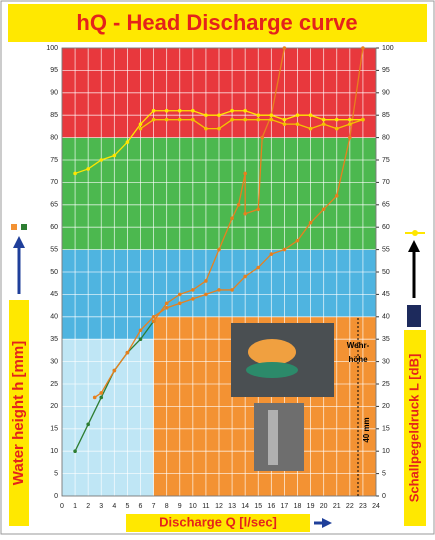 This screenshot has height=540, width=435. I want to click on zone, so click(108, 417).